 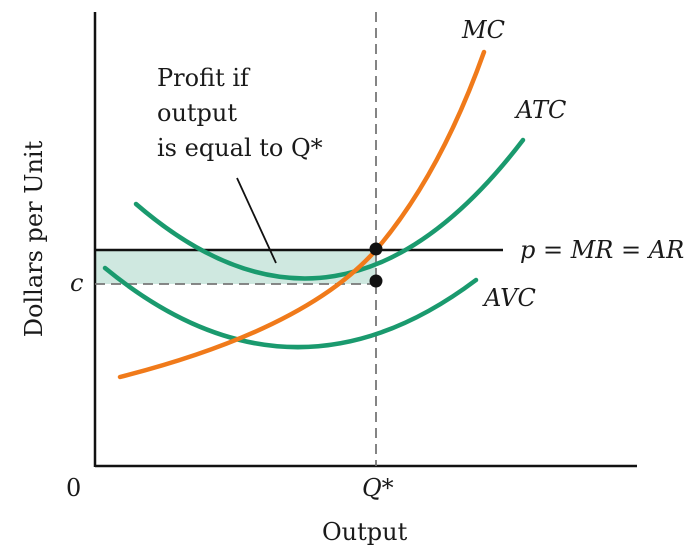 I want to click on profit-annotation-line-1: Profit if, so click(x=204, y=78).